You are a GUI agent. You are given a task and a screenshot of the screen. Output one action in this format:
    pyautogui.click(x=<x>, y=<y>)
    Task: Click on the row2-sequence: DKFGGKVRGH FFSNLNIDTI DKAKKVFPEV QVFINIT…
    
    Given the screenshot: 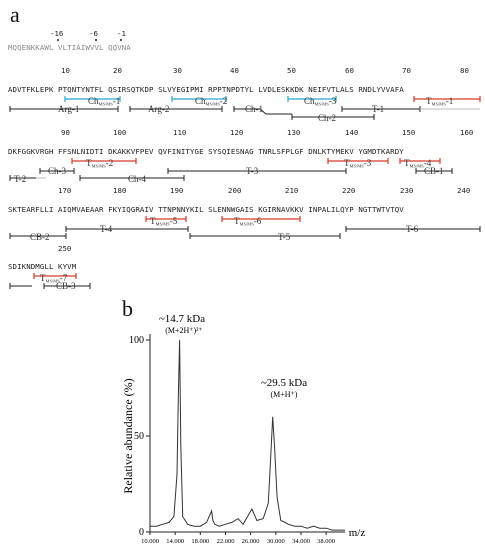 What is the action you would take?
    pyautogui.click(x=206, y=151)
    